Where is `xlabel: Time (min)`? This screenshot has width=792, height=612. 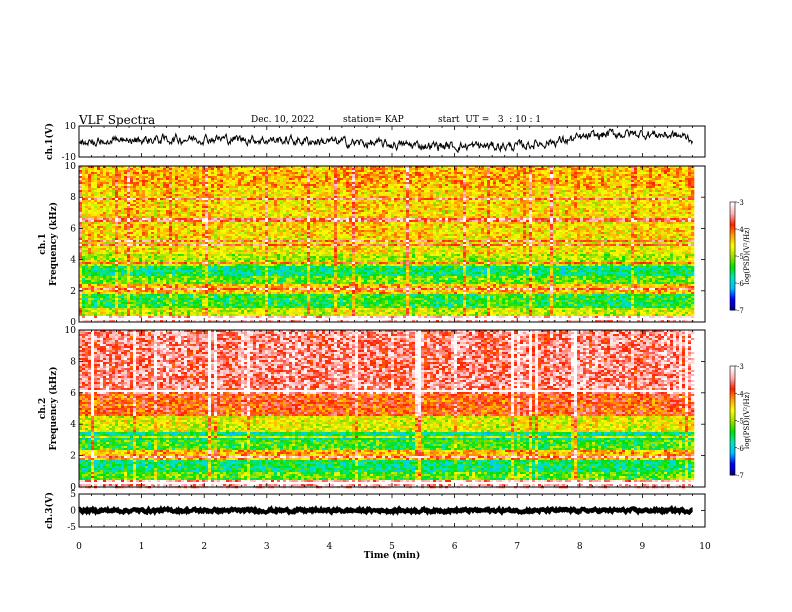
xlabel: Time (min) is located at coordinates (392, 555).